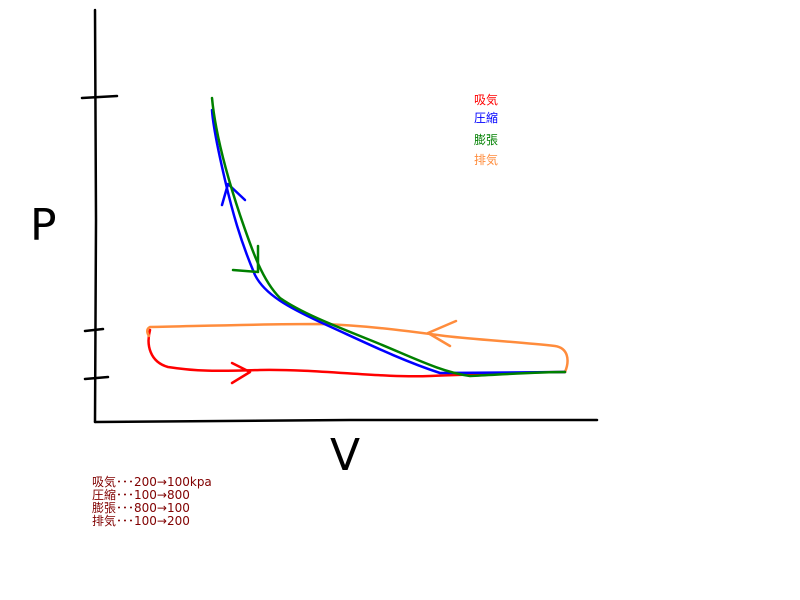  What do you see at coordinates (357, 353) in the screenshot?
I see `intake-curve` at bounding box center [357, 353].